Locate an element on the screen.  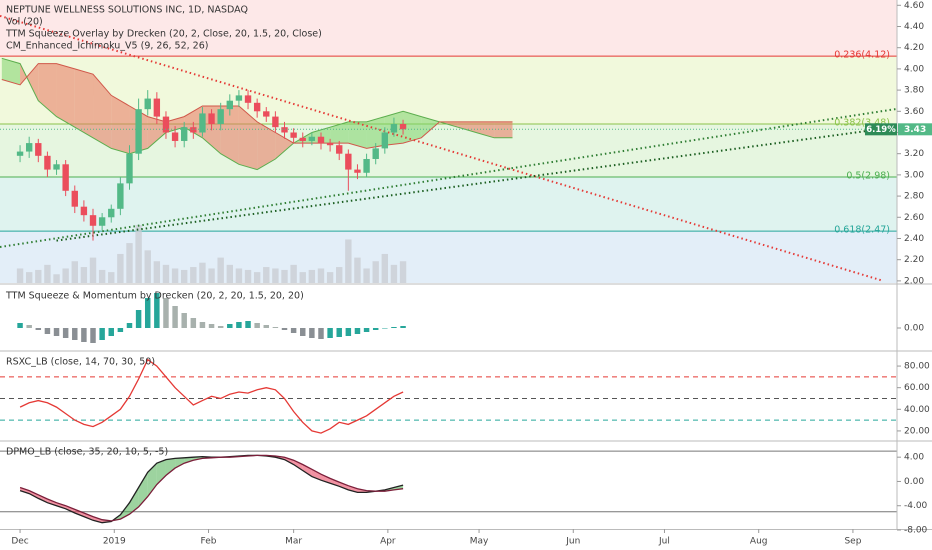
y-tick-label: 40.00 is located at coordinates (917, 410).